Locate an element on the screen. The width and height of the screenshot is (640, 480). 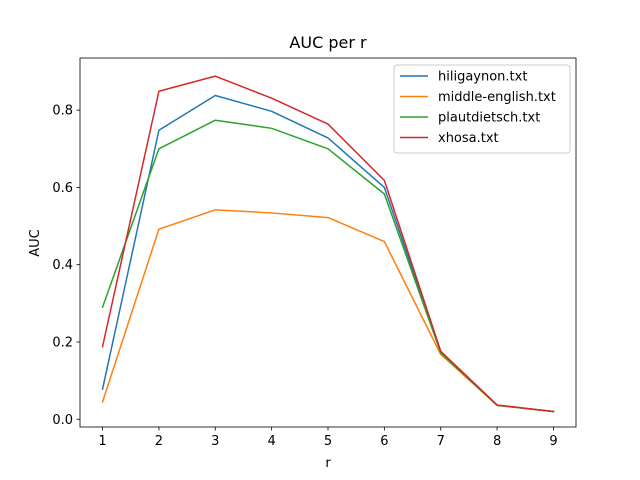
legend-label-1: middle-english.txt is located at coordinates (497, 97).